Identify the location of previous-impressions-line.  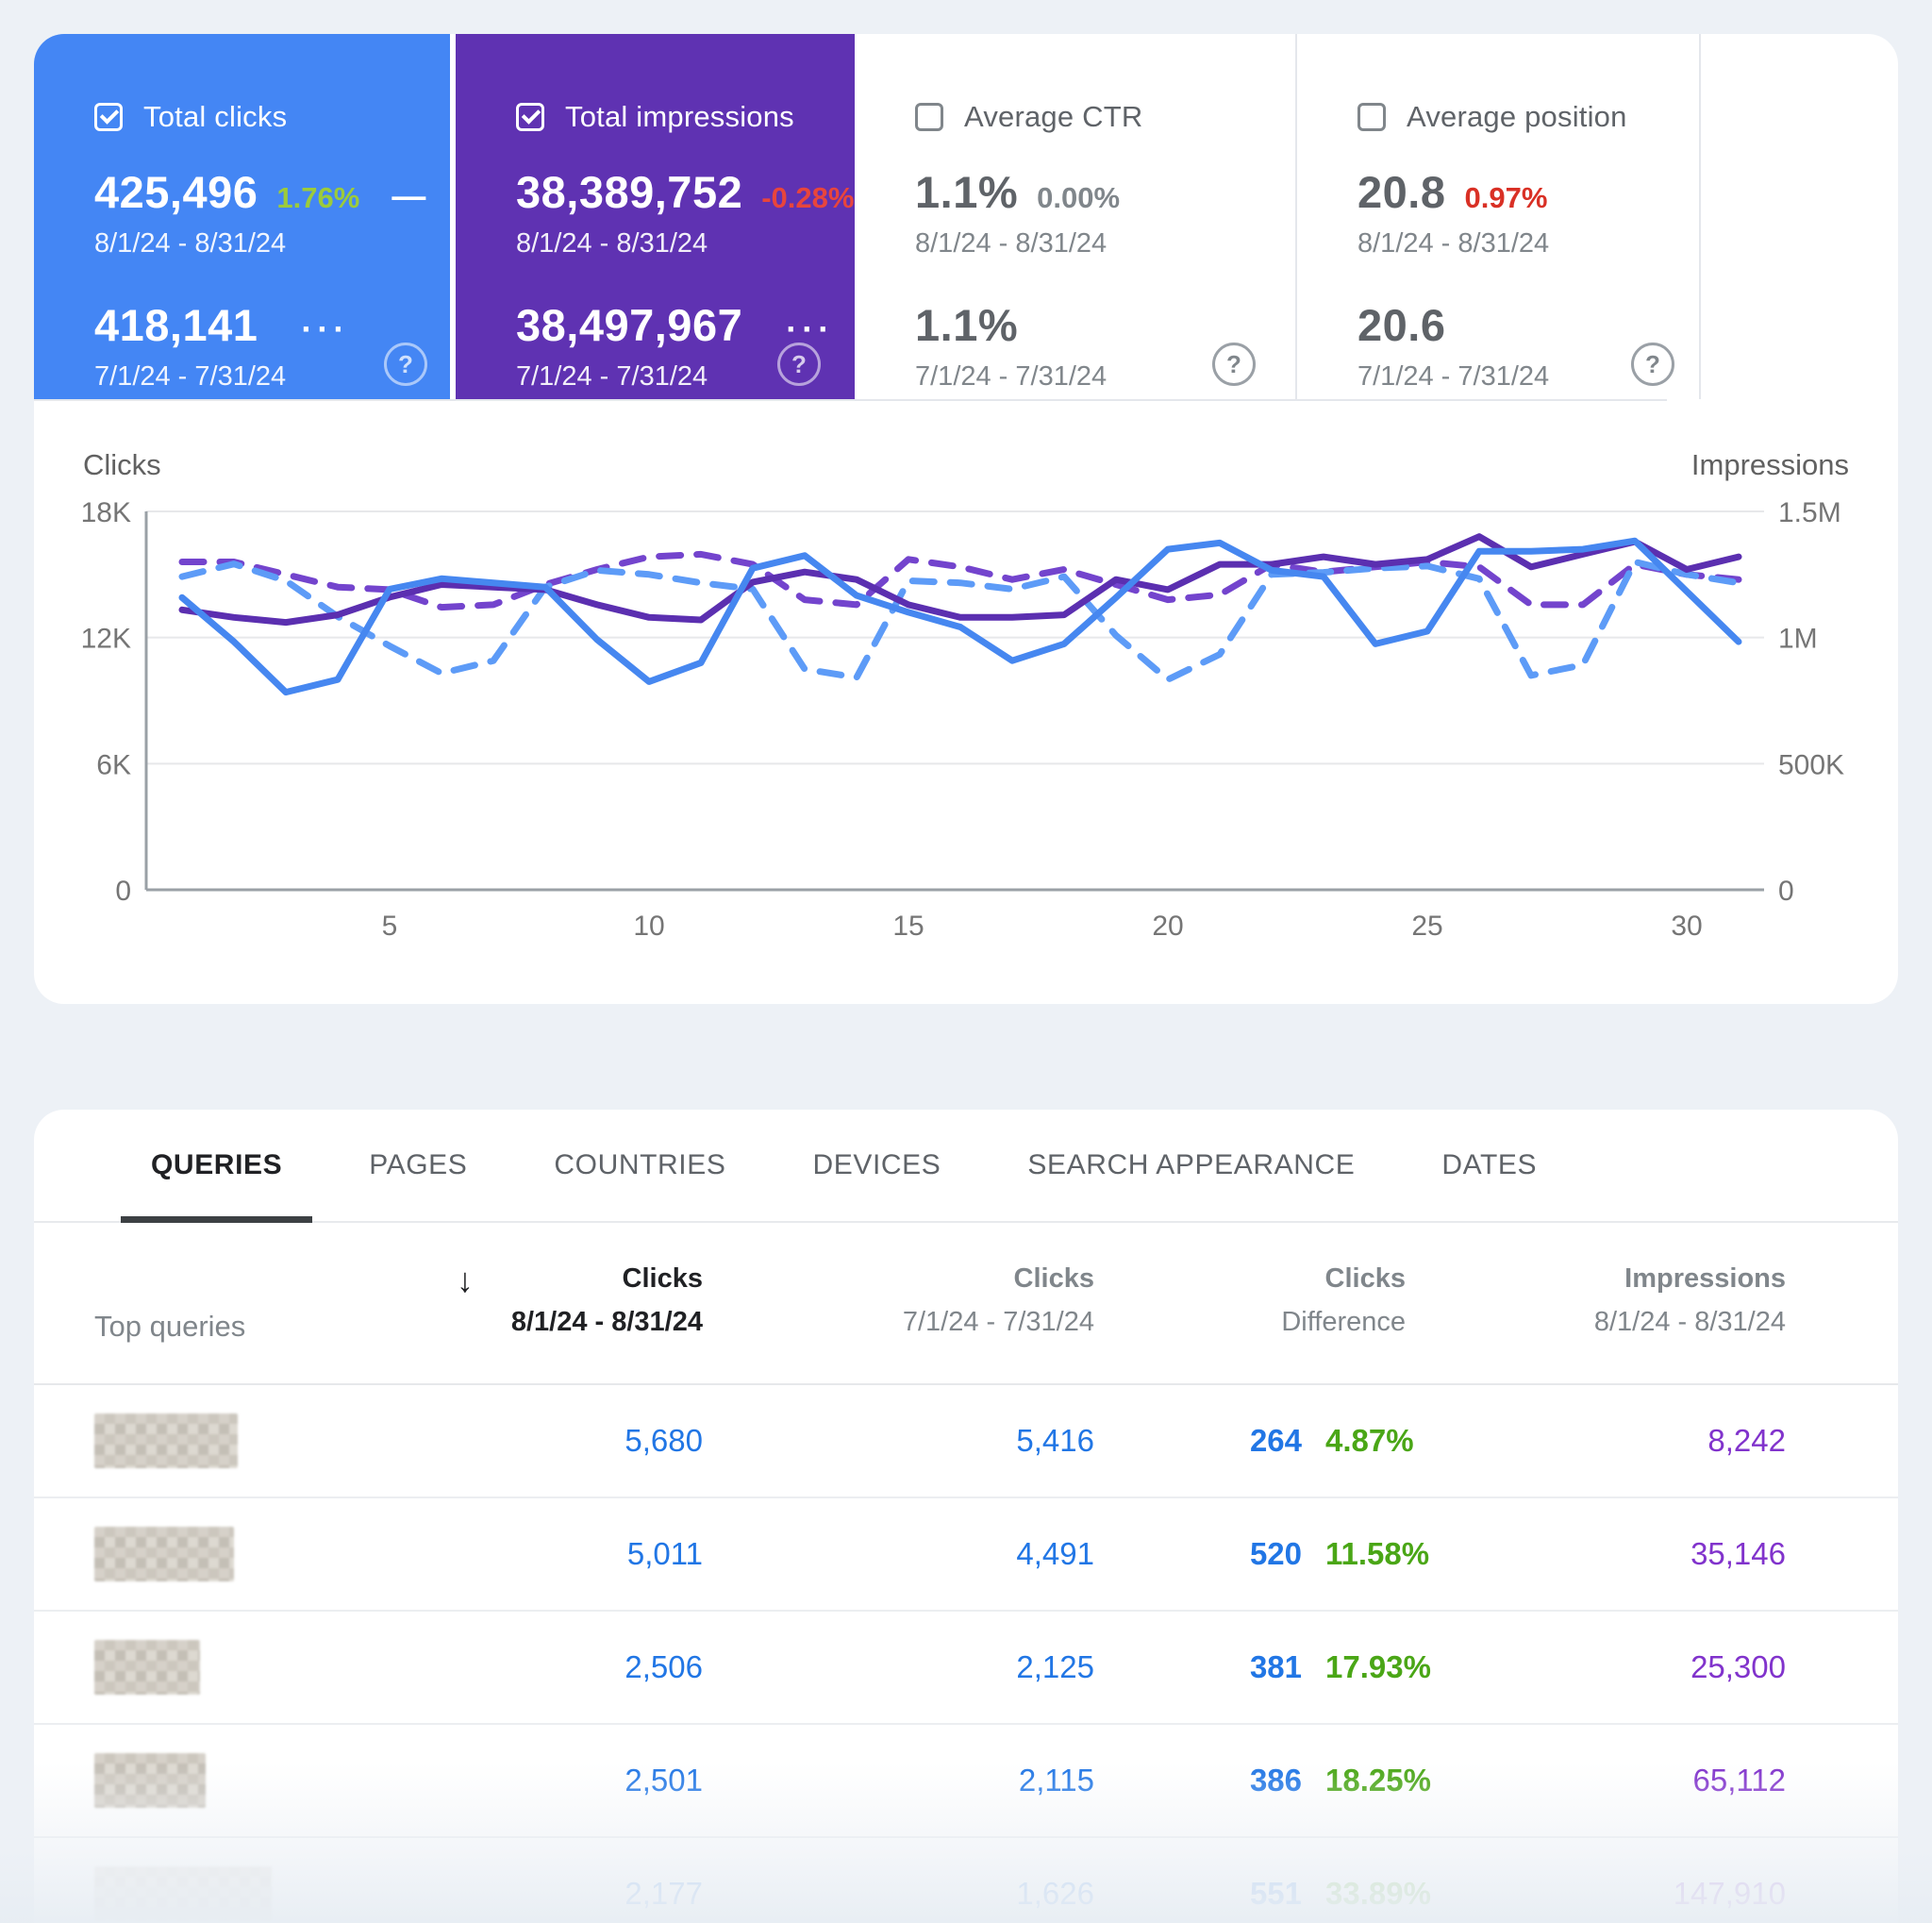
(960, 580).